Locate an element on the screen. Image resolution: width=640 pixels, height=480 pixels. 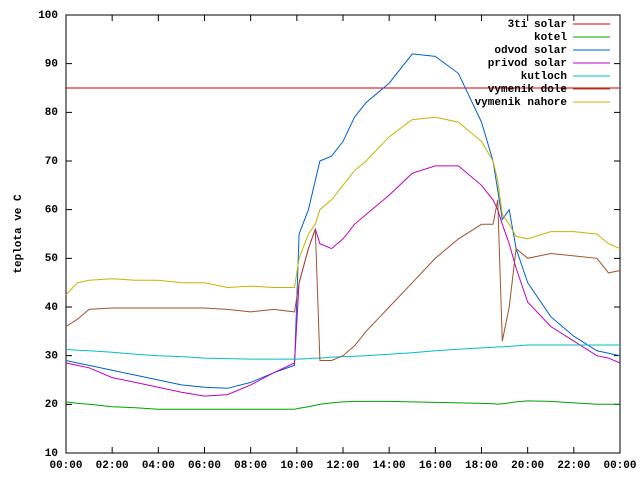
legend-label: kotel is located at coordinates (550, 38).